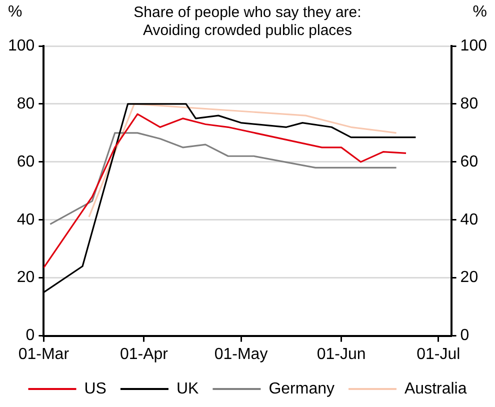 This screenshot has height=407, width=495. What do you see at coordinates (474, 45) in the screenshot?
I see `y2-tick-label: 100` at bounding box center [474, 45].